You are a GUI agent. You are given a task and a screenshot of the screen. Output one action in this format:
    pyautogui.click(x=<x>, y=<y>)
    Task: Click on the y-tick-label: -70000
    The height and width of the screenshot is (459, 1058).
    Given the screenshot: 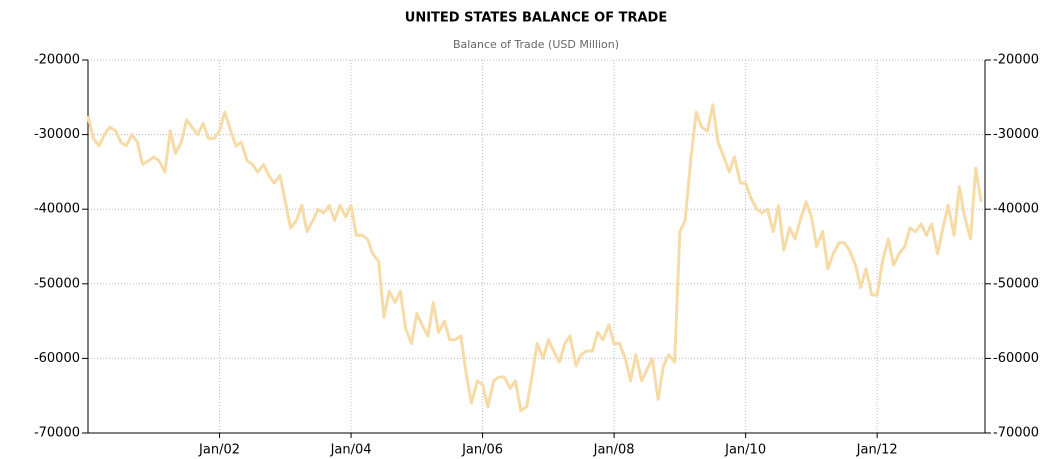 What is the action you would take?
    pyautogui.click(x=57, y=433)
    